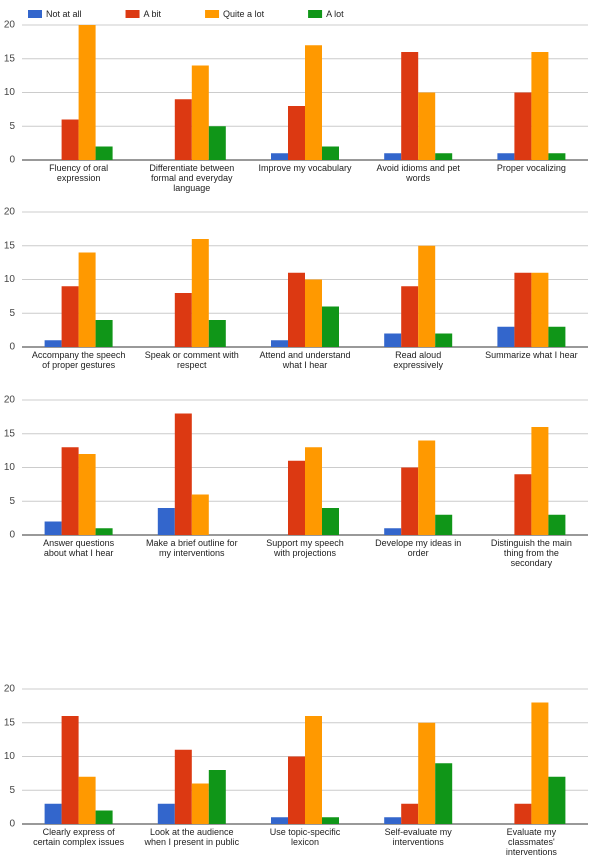 This screenshot has height=863, width=591. What do you see at coordinates (152, 14) in the screenshot?
I see `legend-label: A bit` at bounding box center [152, 14].